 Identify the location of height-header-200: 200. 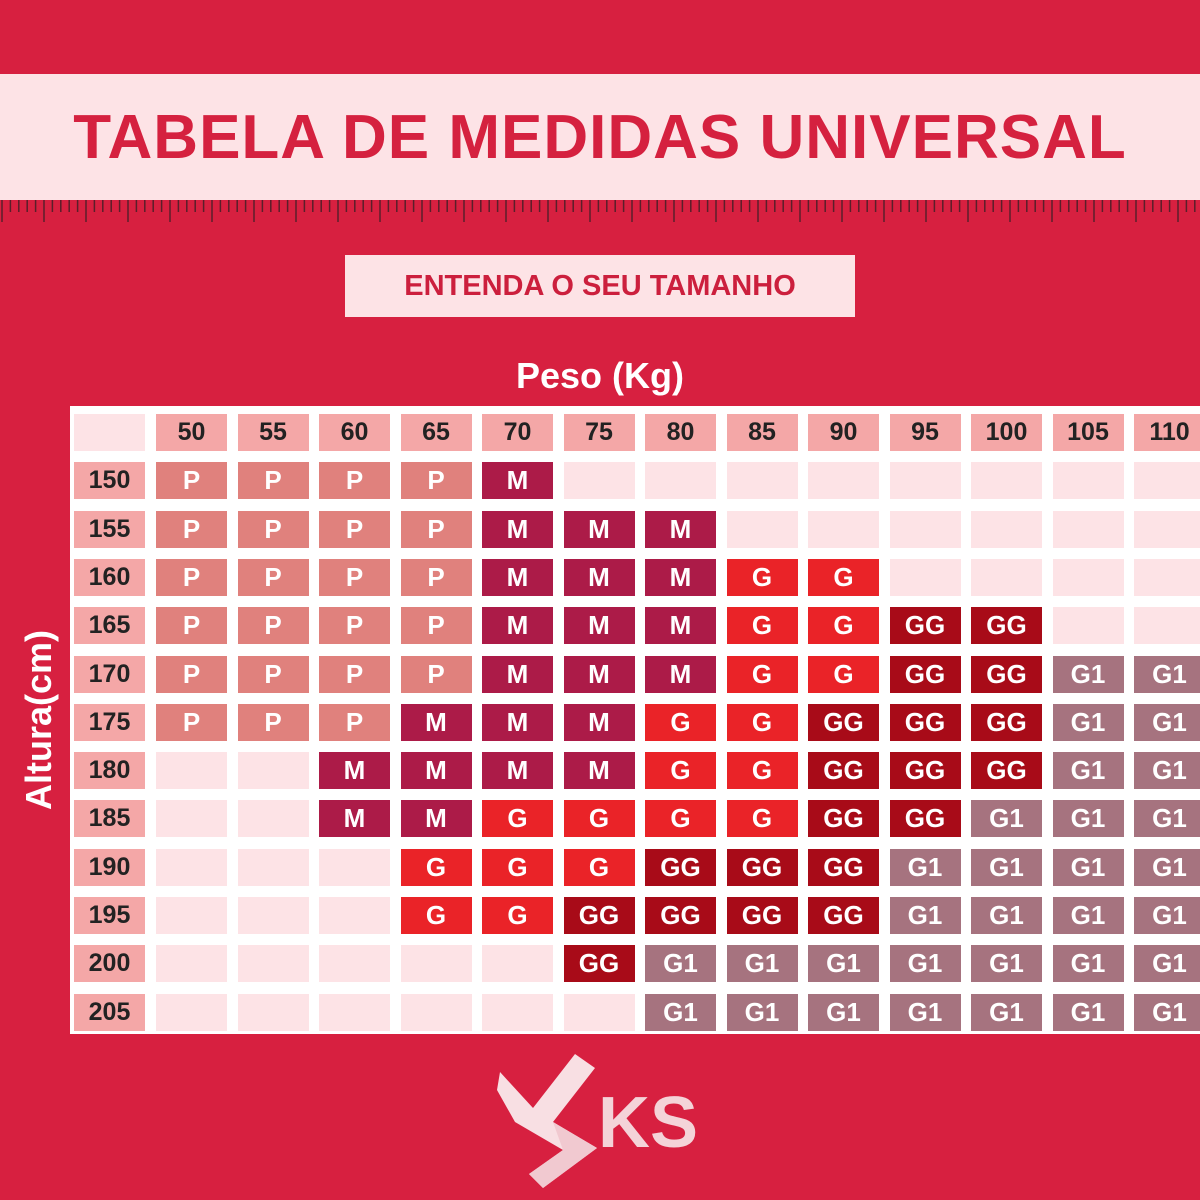
(109, 964).